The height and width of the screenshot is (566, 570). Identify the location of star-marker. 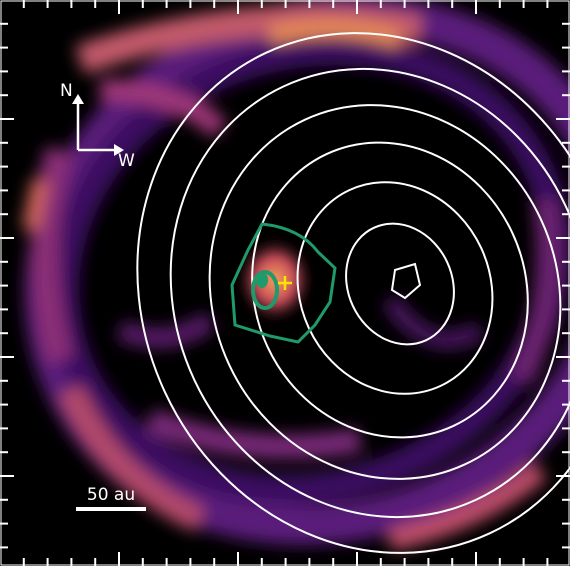
(285, 283).